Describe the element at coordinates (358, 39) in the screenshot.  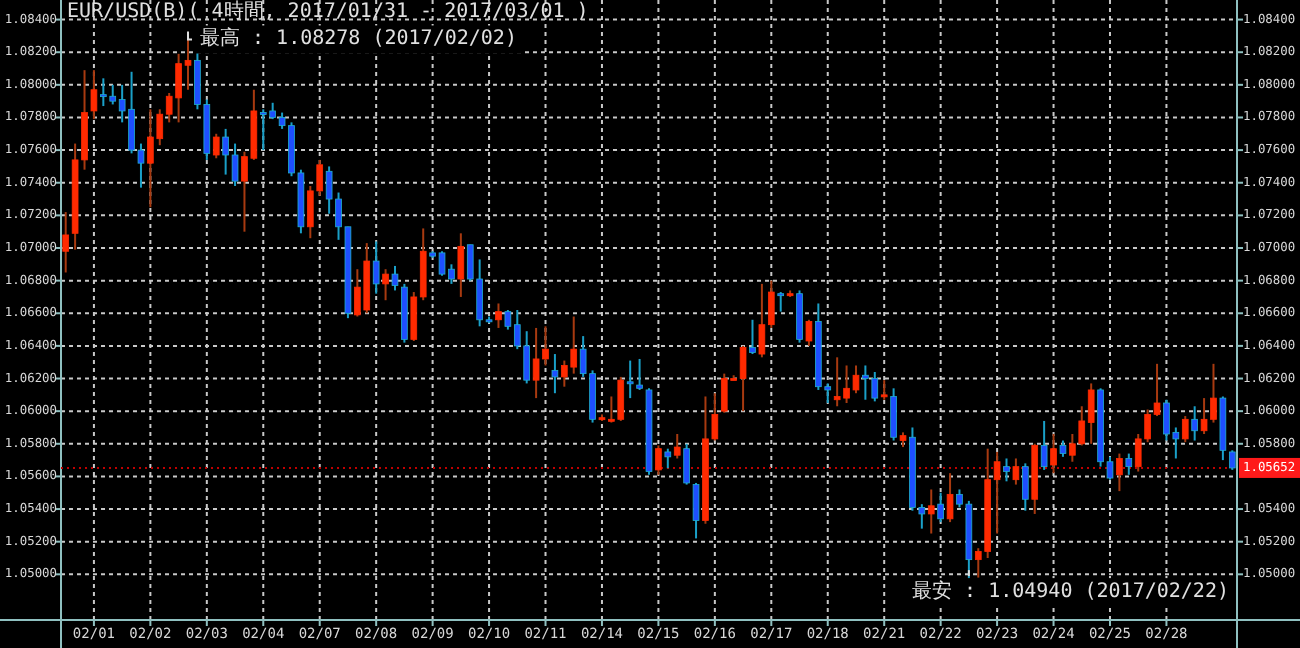
I see `annotation: 最高 : 1.08278 (2017/02/02)` at that location.